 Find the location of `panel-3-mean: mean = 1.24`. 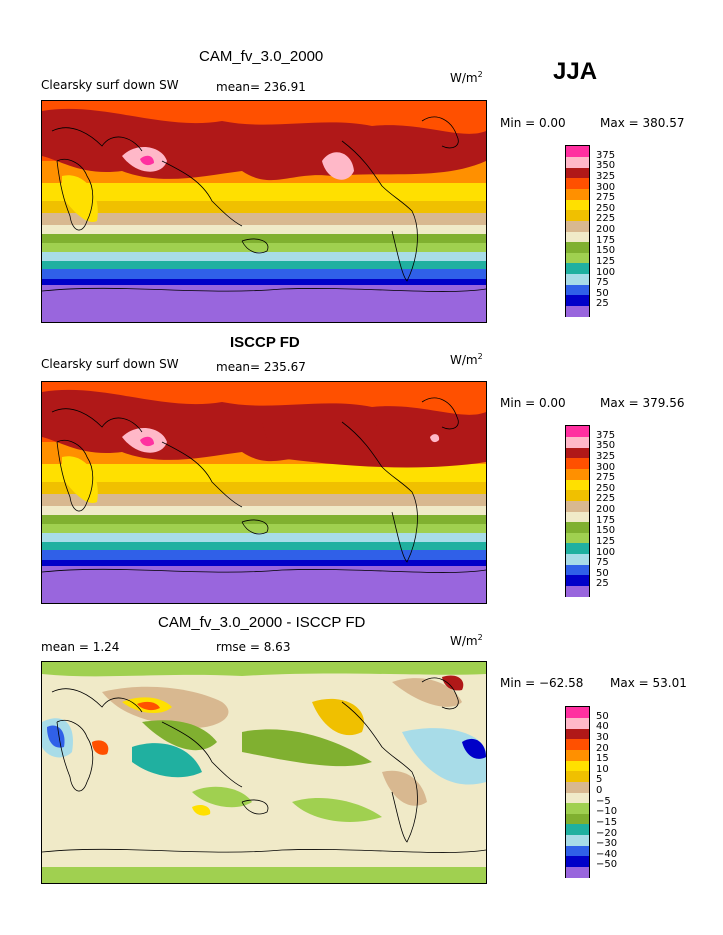

panel-3-mean: mean = 1.24 is located at coordinates (80, 647).